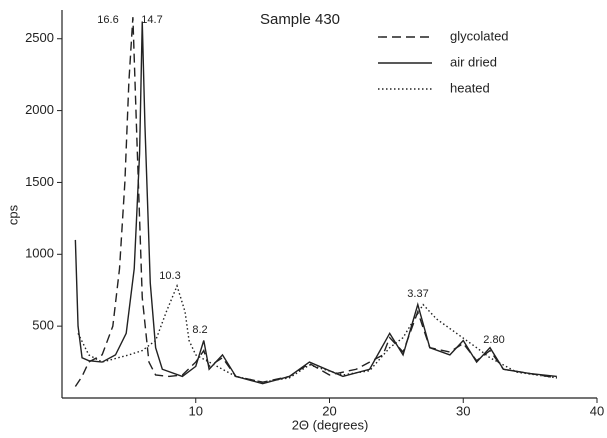 This screenshot has height=438, width=607. What do you see at coordinates (43, 325) in the screenshot?
I see `y-tick-label: 500` at bounding box center [43, 325].